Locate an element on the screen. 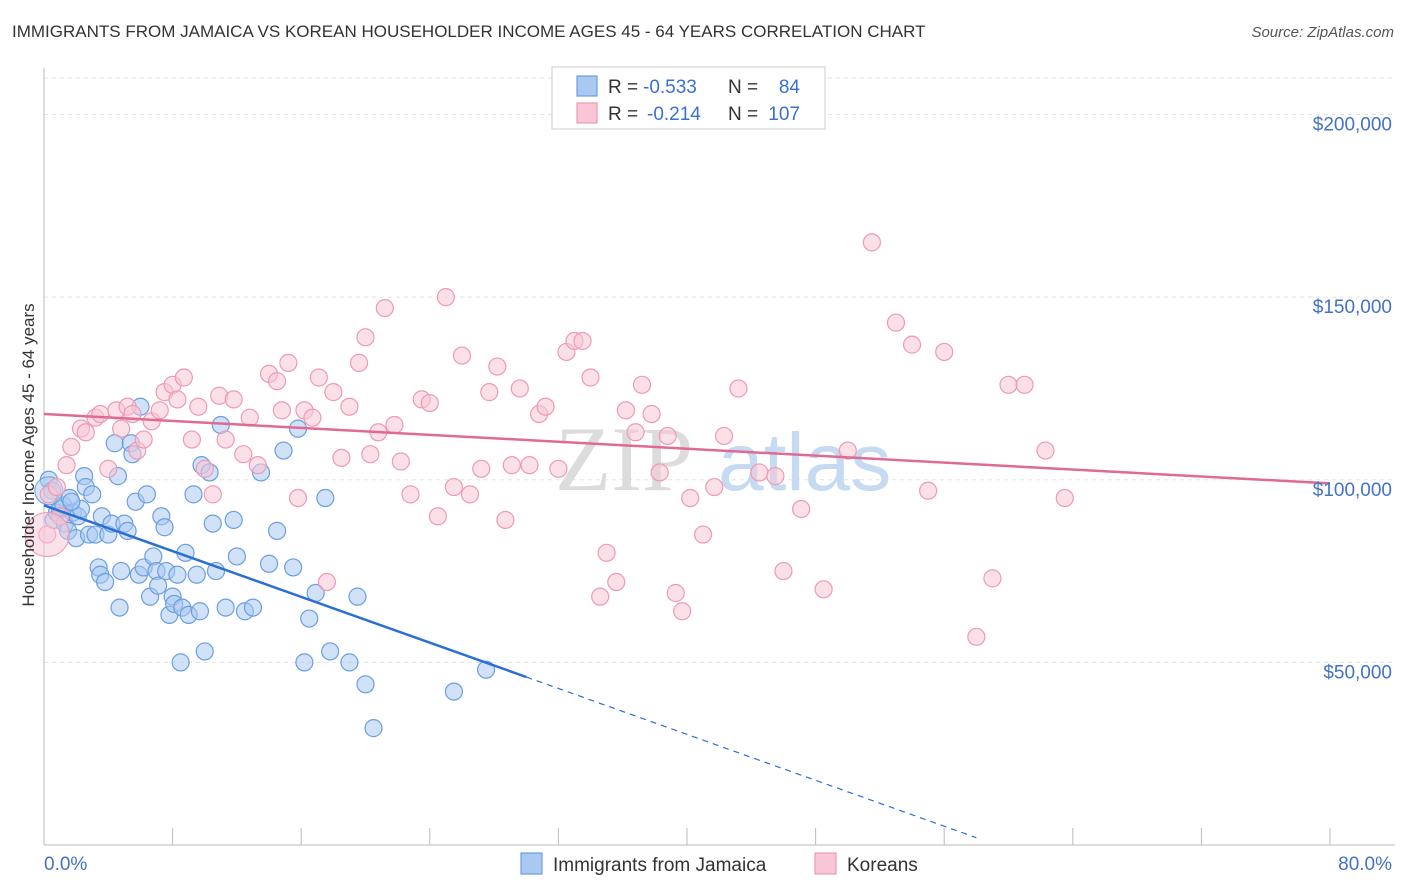 This screenshot has width=1406, height=892. y-tick-label-1: $100,000 is located at coordinates (1352, 490).